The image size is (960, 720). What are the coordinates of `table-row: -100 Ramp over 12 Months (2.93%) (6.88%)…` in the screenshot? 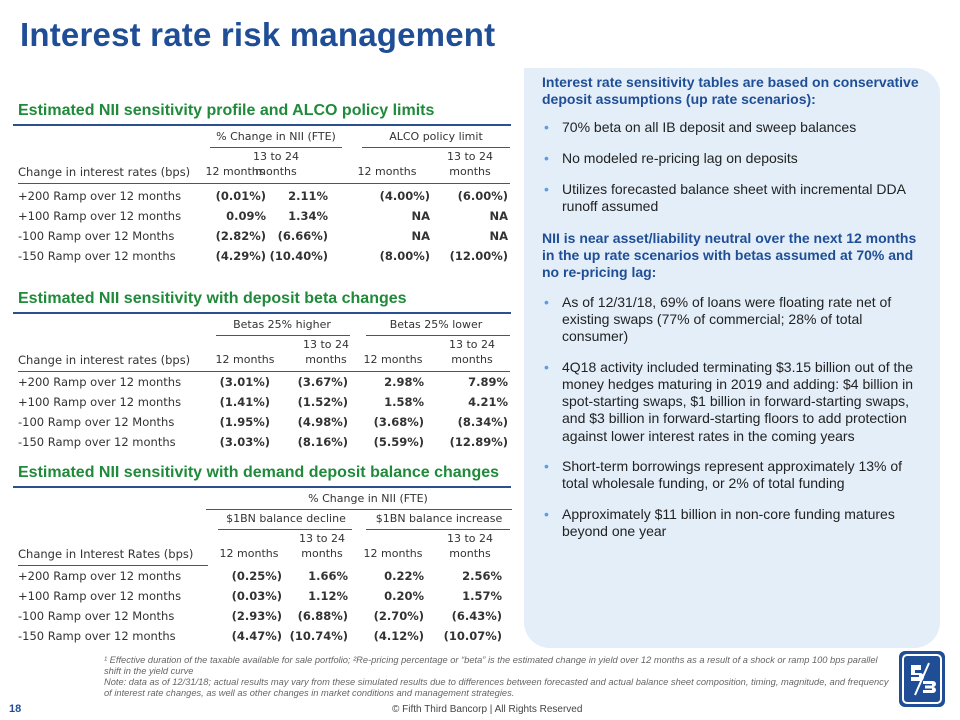 It's located at (260, 616).